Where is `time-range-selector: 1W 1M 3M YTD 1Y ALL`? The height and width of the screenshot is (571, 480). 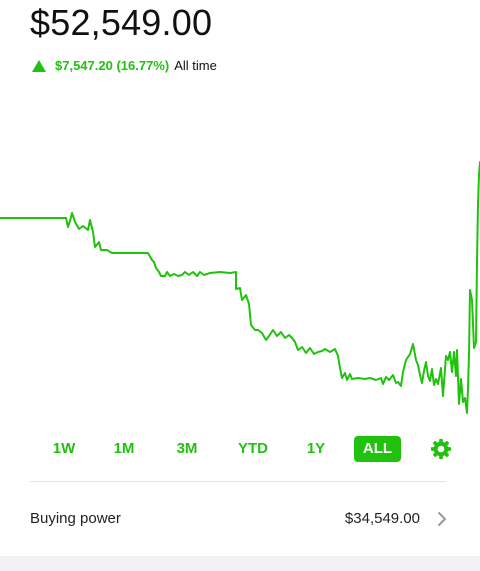
time-range-selector: 1W 1M 3M YTD 1Y ALL is located at coordinates (246, 449).